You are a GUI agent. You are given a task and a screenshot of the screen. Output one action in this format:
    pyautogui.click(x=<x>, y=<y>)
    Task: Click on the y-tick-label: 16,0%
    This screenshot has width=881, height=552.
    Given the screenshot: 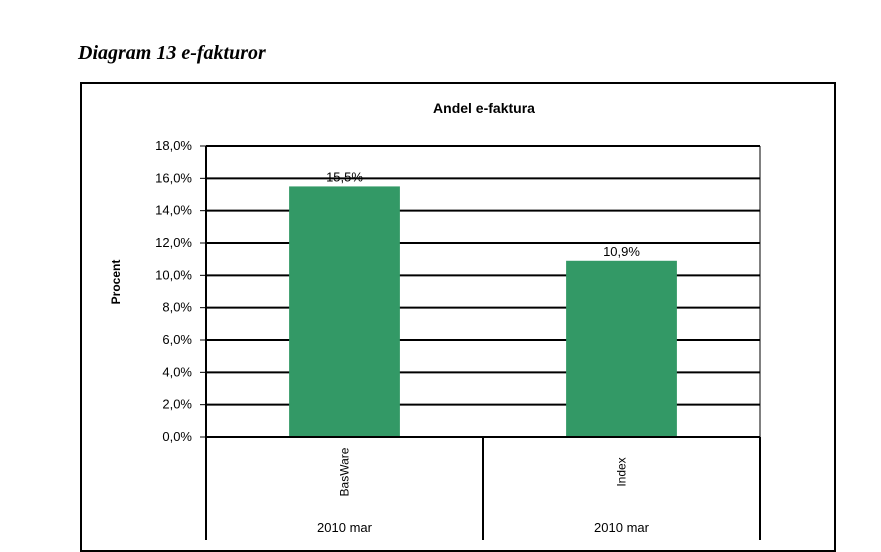 What is the action you would take?
    pyautogui.click(x=173, y=177)
    